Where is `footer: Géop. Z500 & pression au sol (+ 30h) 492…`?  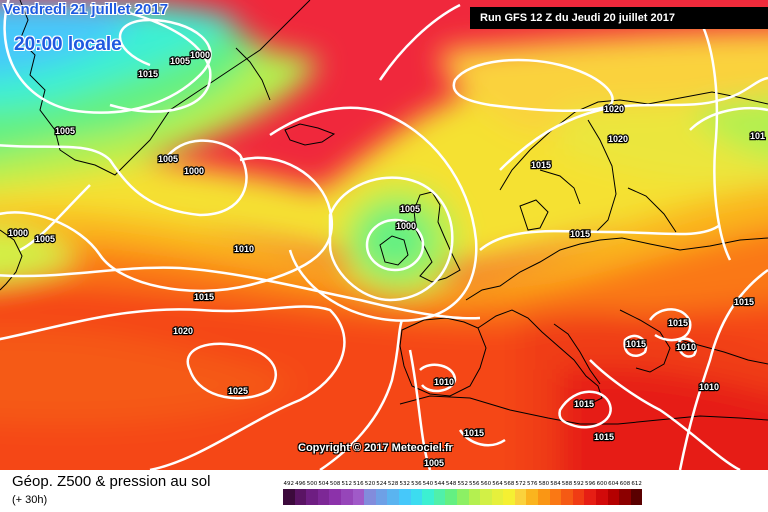
footer: Géop. Z500 & pression au sol (+ 30h) 492… is located at coordinates (384, 491).